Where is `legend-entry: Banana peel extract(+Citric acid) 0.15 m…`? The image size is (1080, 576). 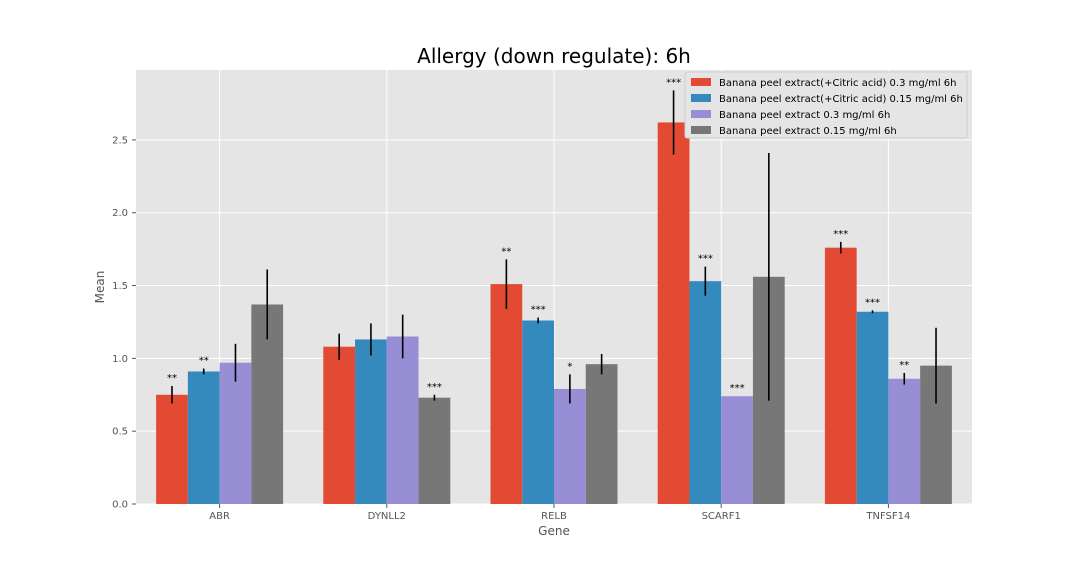
legend-entry: Banana peel extract(+Citric acid) 0.15 m… is located at coordinates (841, 99).